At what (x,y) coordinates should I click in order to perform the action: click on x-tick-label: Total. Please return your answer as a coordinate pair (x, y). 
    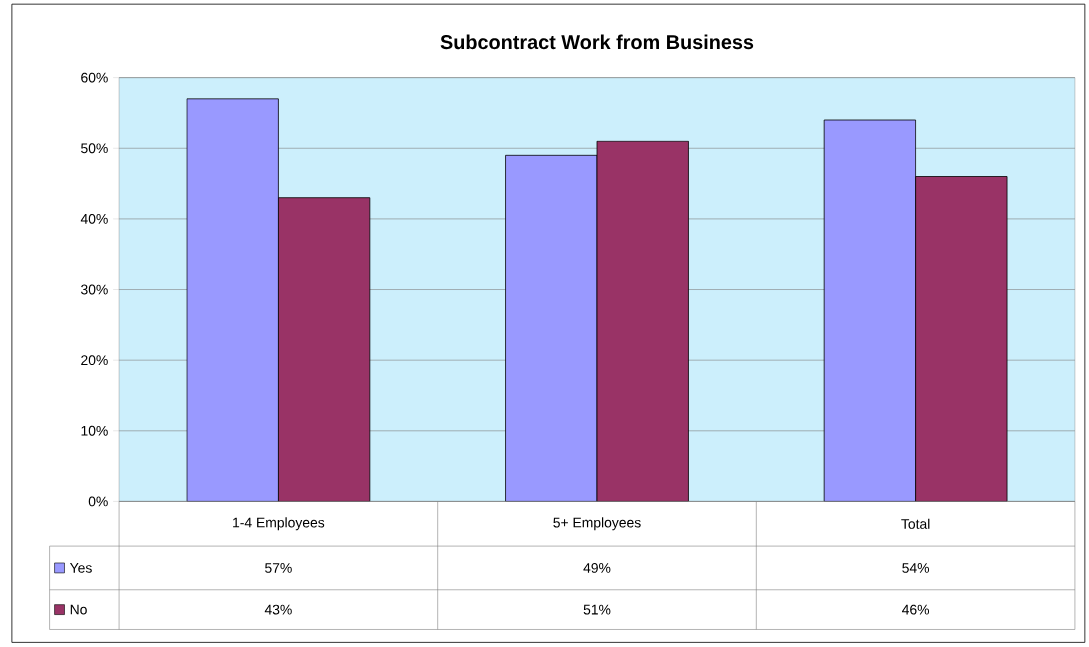
    Looking at the image, I should click on (915, 524).